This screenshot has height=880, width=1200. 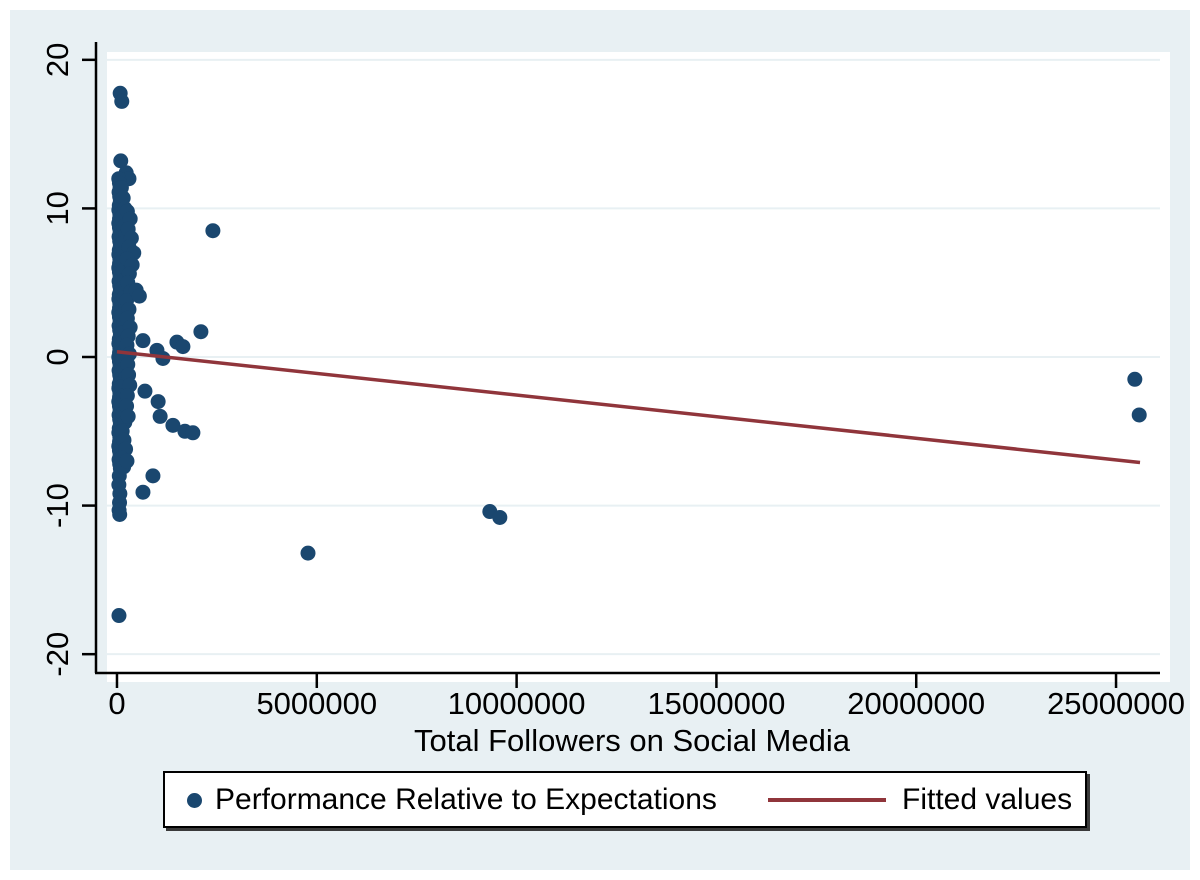 I want to click on x-tick-label: 20000000, so click(x=916, y=703).